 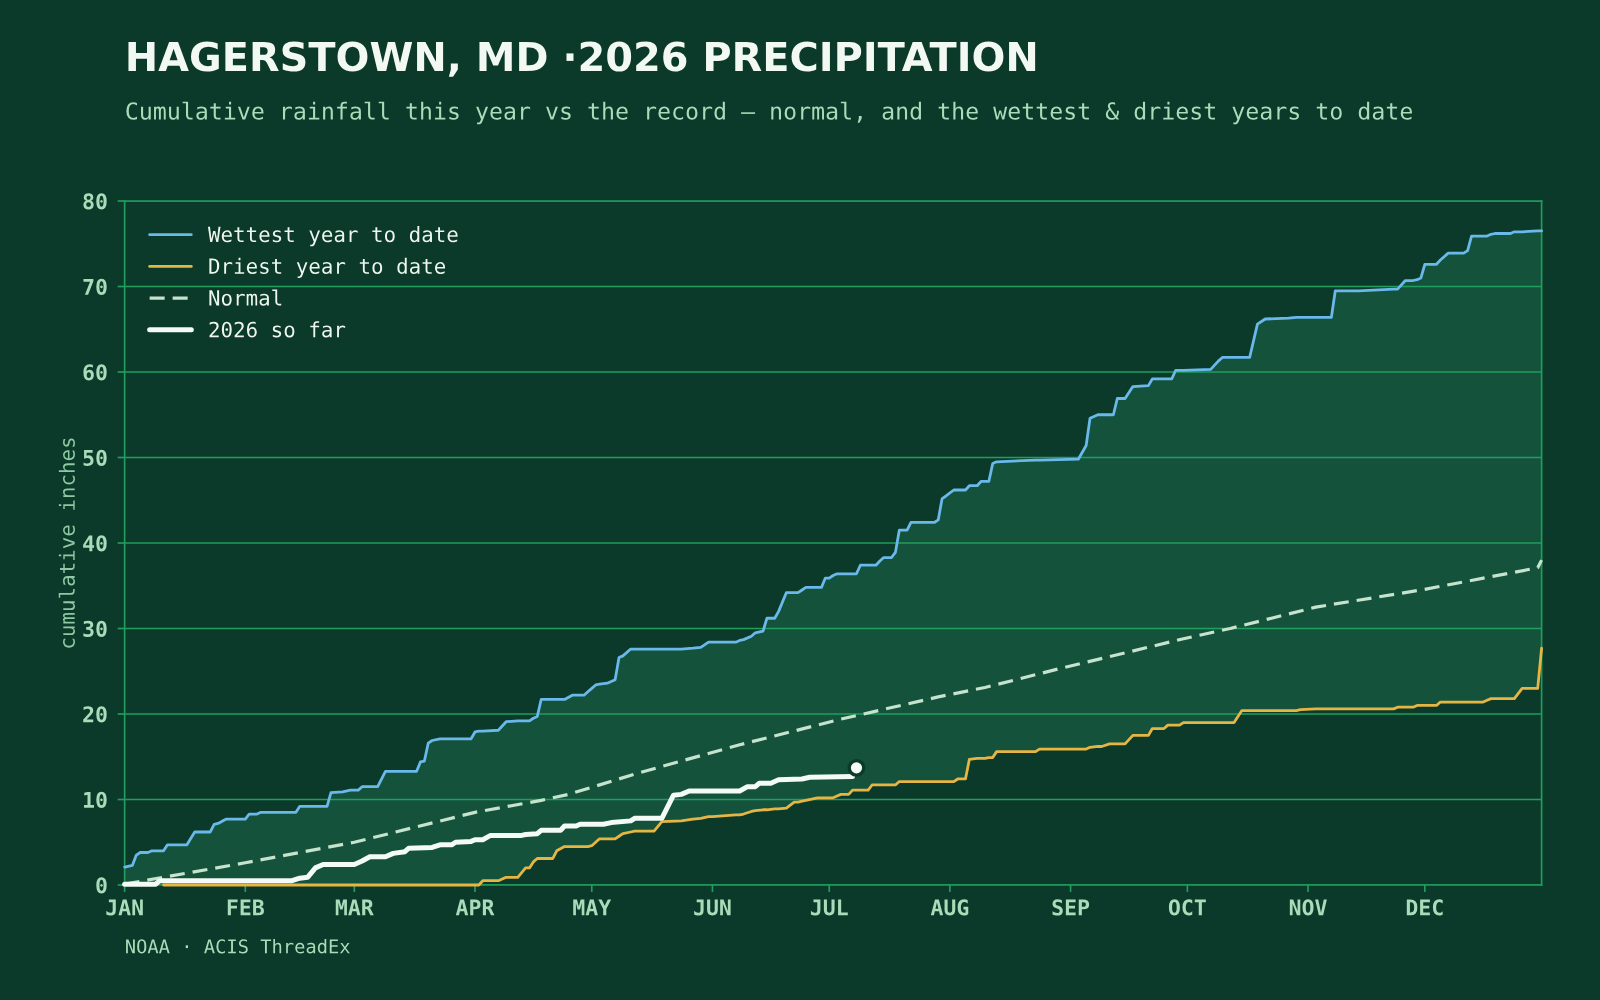 I want to click on x-tick-label: OCT, so click(x=1187, y=907).